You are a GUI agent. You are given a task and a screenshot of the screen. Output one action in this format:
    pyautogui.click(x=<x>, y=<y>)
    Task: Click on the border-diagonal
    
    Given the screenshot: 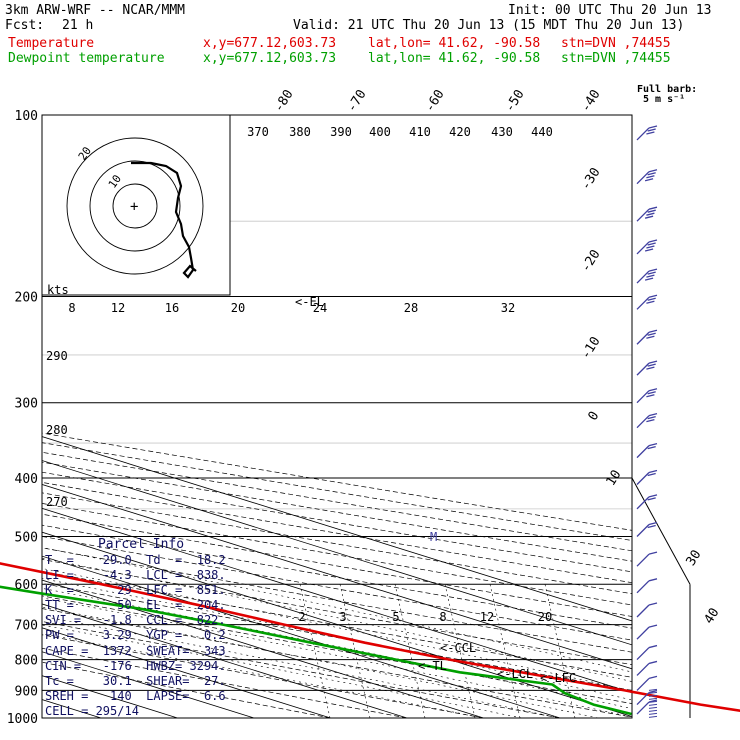 What is the action you would take?
    pyautogui.click(x=661, y=531)
    